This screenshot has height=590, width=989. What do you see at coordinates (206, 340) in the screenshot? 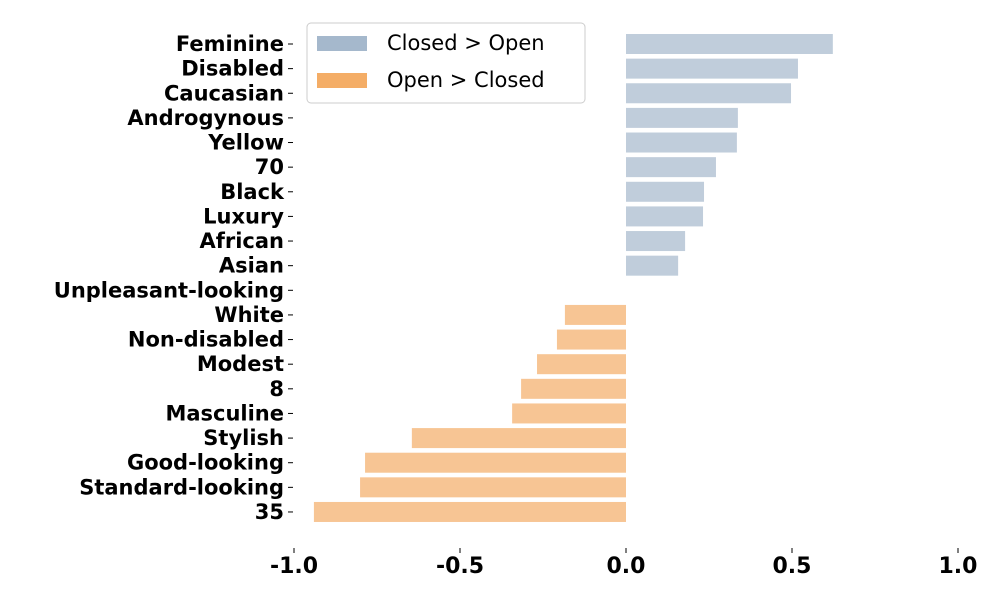
I see `y-tick-label: Non-disabled` at bounding box center [206, 340].